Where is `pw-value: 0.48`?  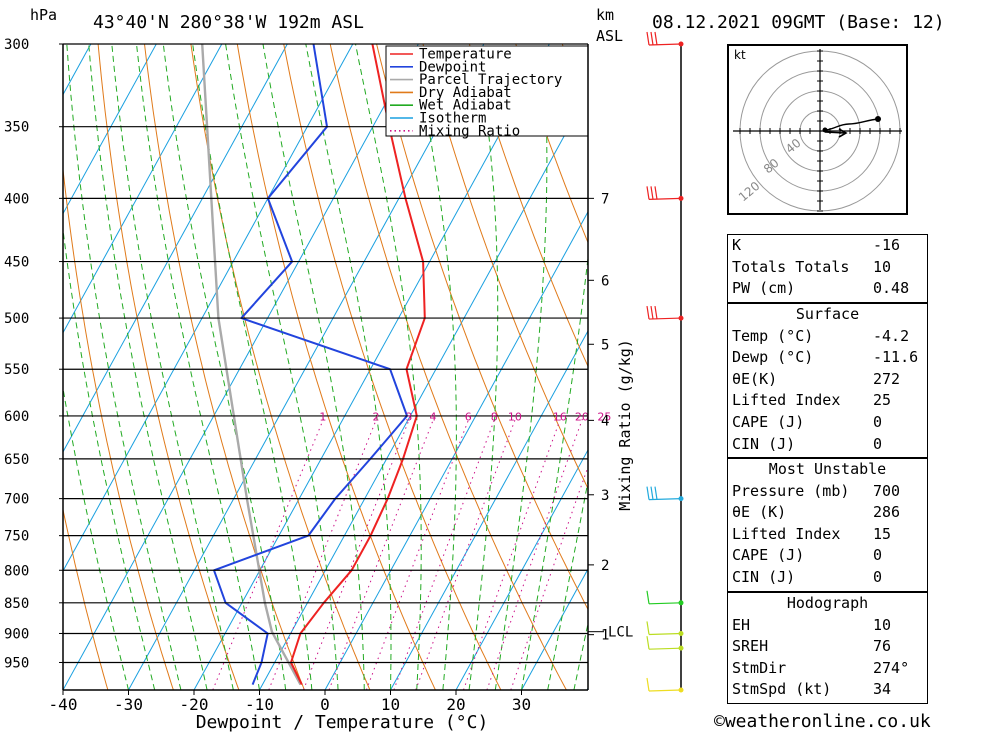
pw-value: 0.48 is located at coordinates (891, 288).